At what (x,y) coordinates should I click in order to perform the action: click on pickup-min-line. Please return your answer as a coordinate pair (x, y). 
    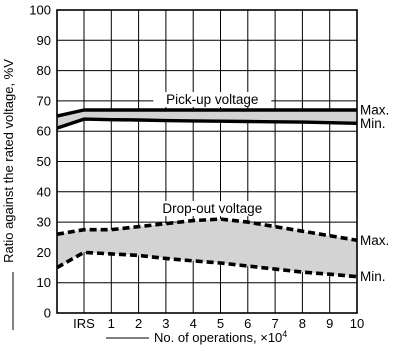
    Looking at the image, I should click on (207, 123).